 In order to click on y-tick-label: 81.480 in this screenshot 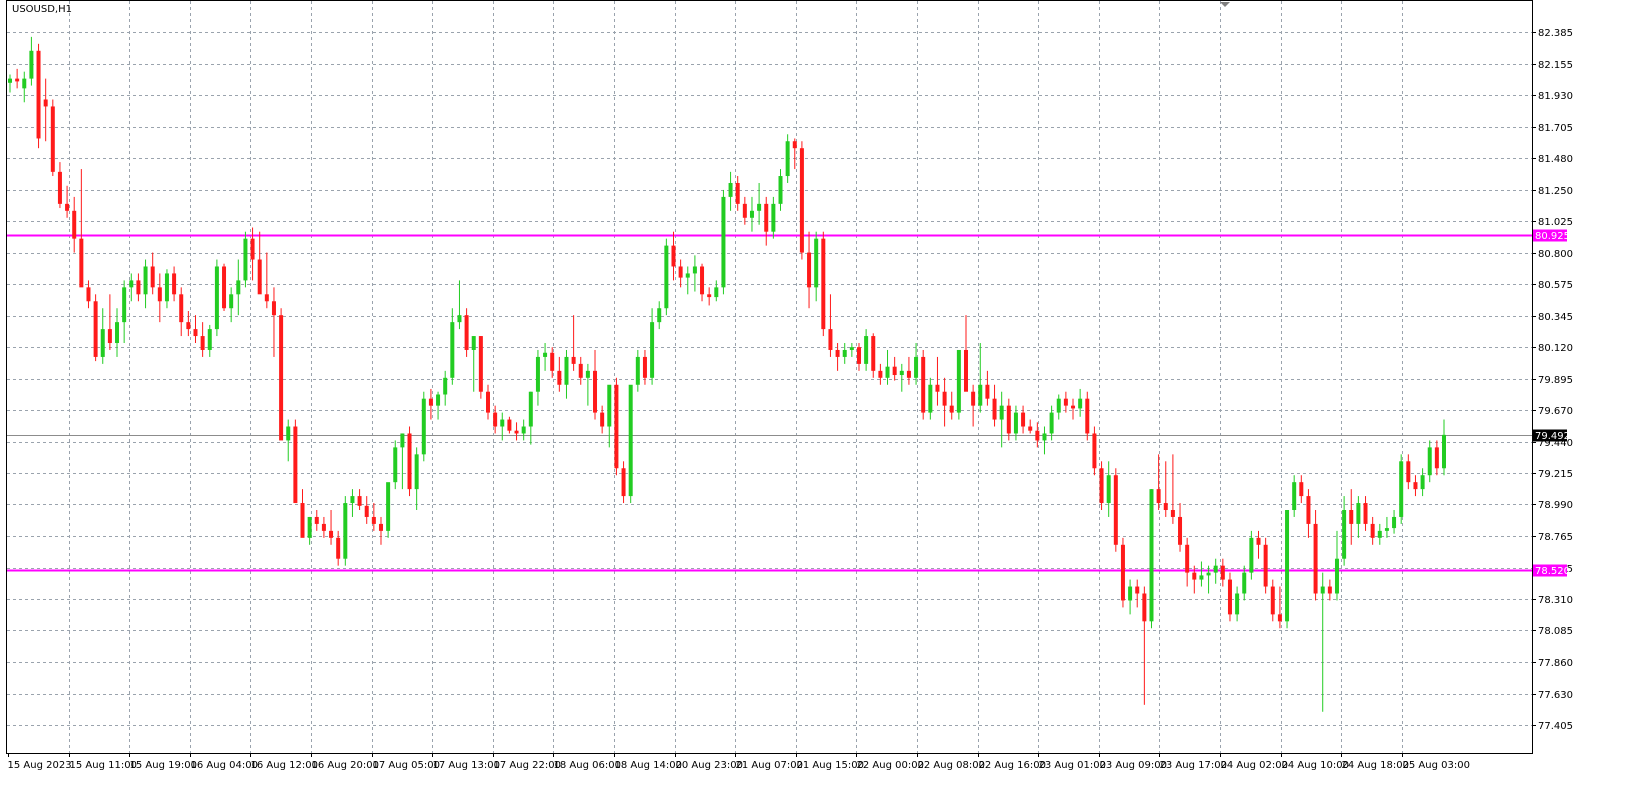, I will do `click(1555, 159)`.